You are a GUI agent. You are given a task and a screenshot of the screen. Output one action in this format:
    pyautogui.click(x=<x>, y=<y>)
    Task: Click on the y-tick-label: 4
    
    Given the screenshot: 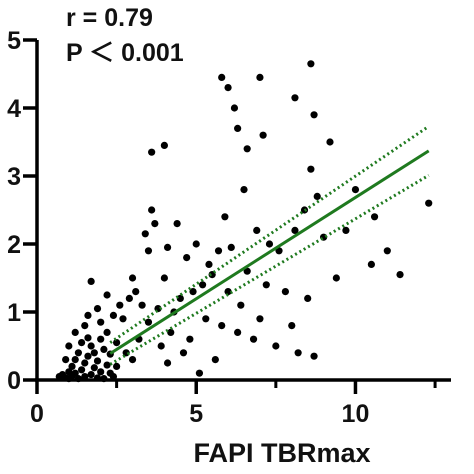 What is the action you would take?
    pyautogui.click(x=14, y=109)
    